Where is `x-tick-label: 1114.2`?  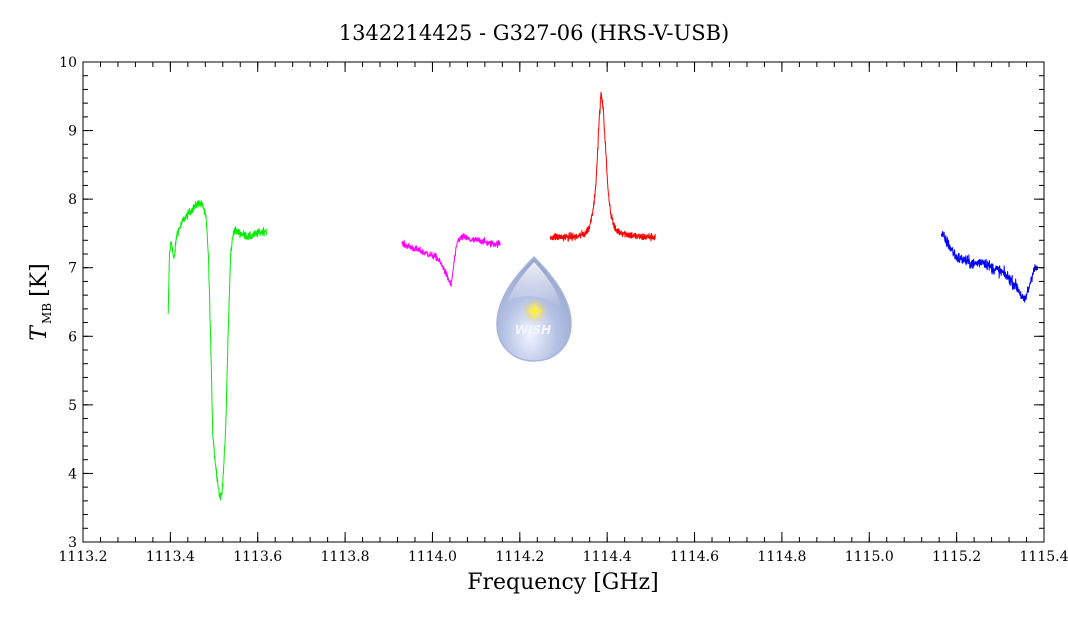 x-tick-label: 1114.2 is located at coordinates (519, 557).